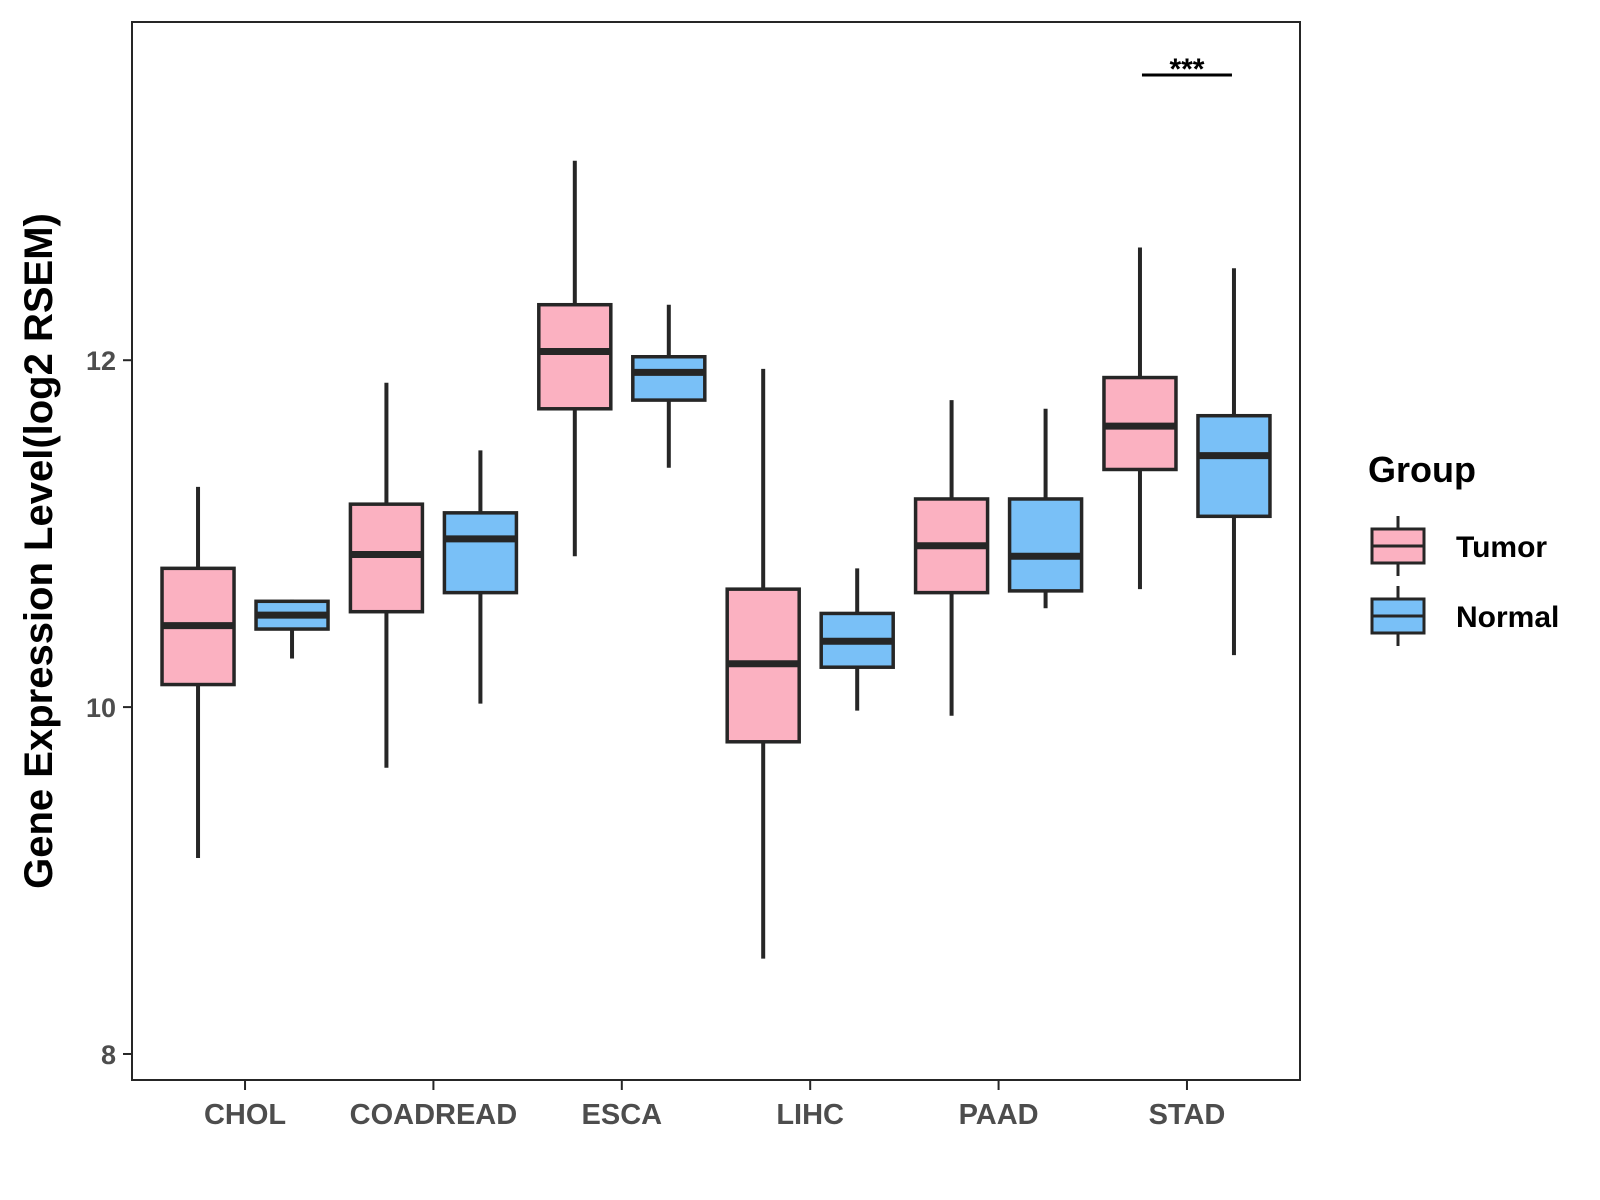  Describe the element at coordinates (101, 708) in the screenshot. I see `y-tick-label-10: 10` at that location.